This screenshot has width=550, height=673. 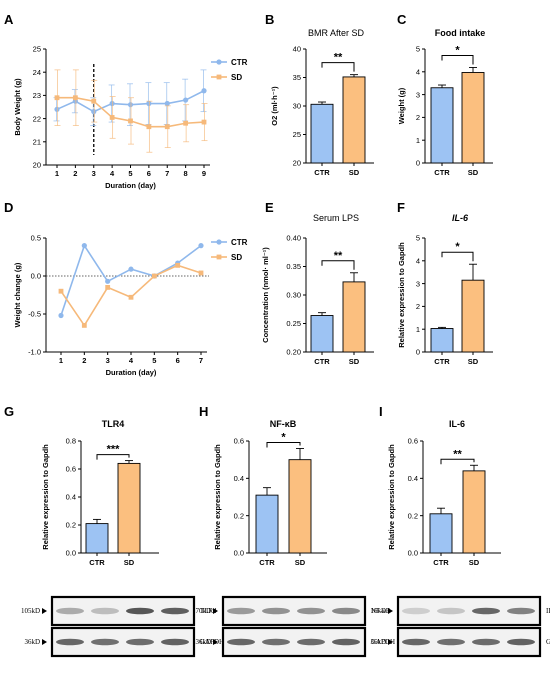 What do you see at coordinates (267, 524) in the screenshot?
I see `chart-h-bar-ctr` at bounding box center [267, 524].